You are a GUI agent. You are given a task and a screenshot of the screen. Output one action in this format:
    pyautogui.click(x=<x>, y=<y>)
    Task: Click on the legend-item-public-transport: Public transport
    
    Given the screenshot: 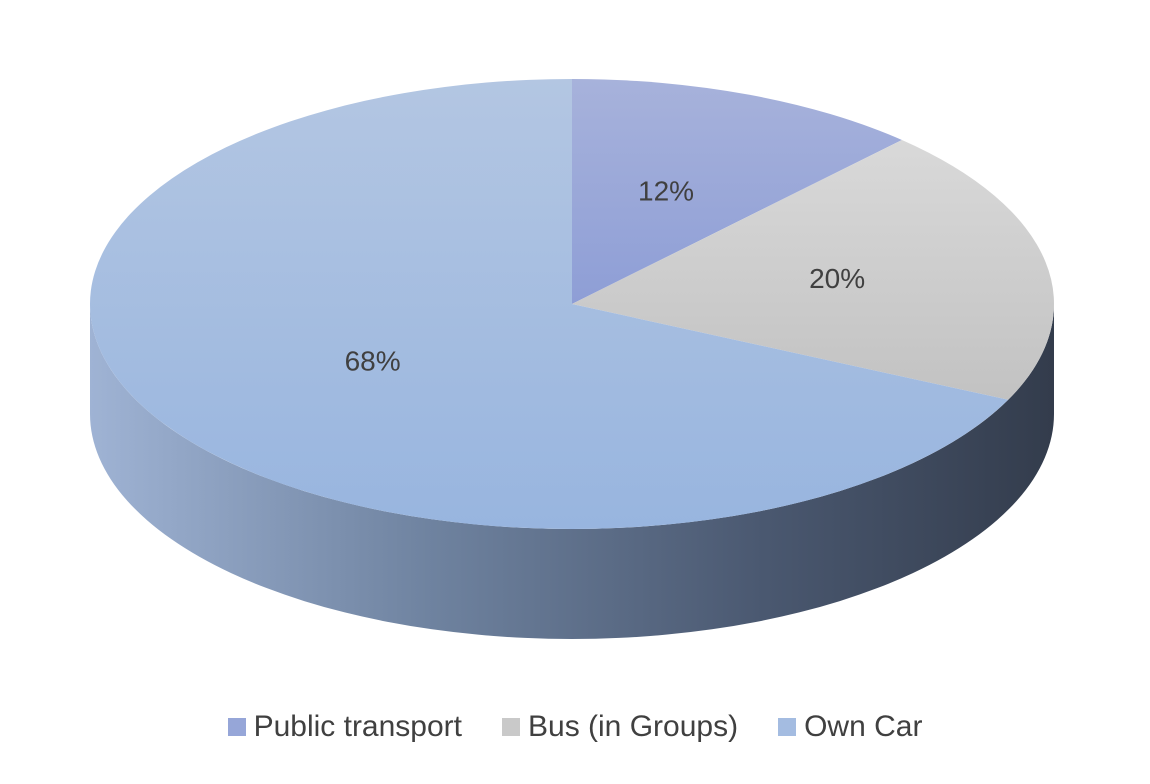 What is the action you would take?
    pyautogui.click(x=344, y=727)
    